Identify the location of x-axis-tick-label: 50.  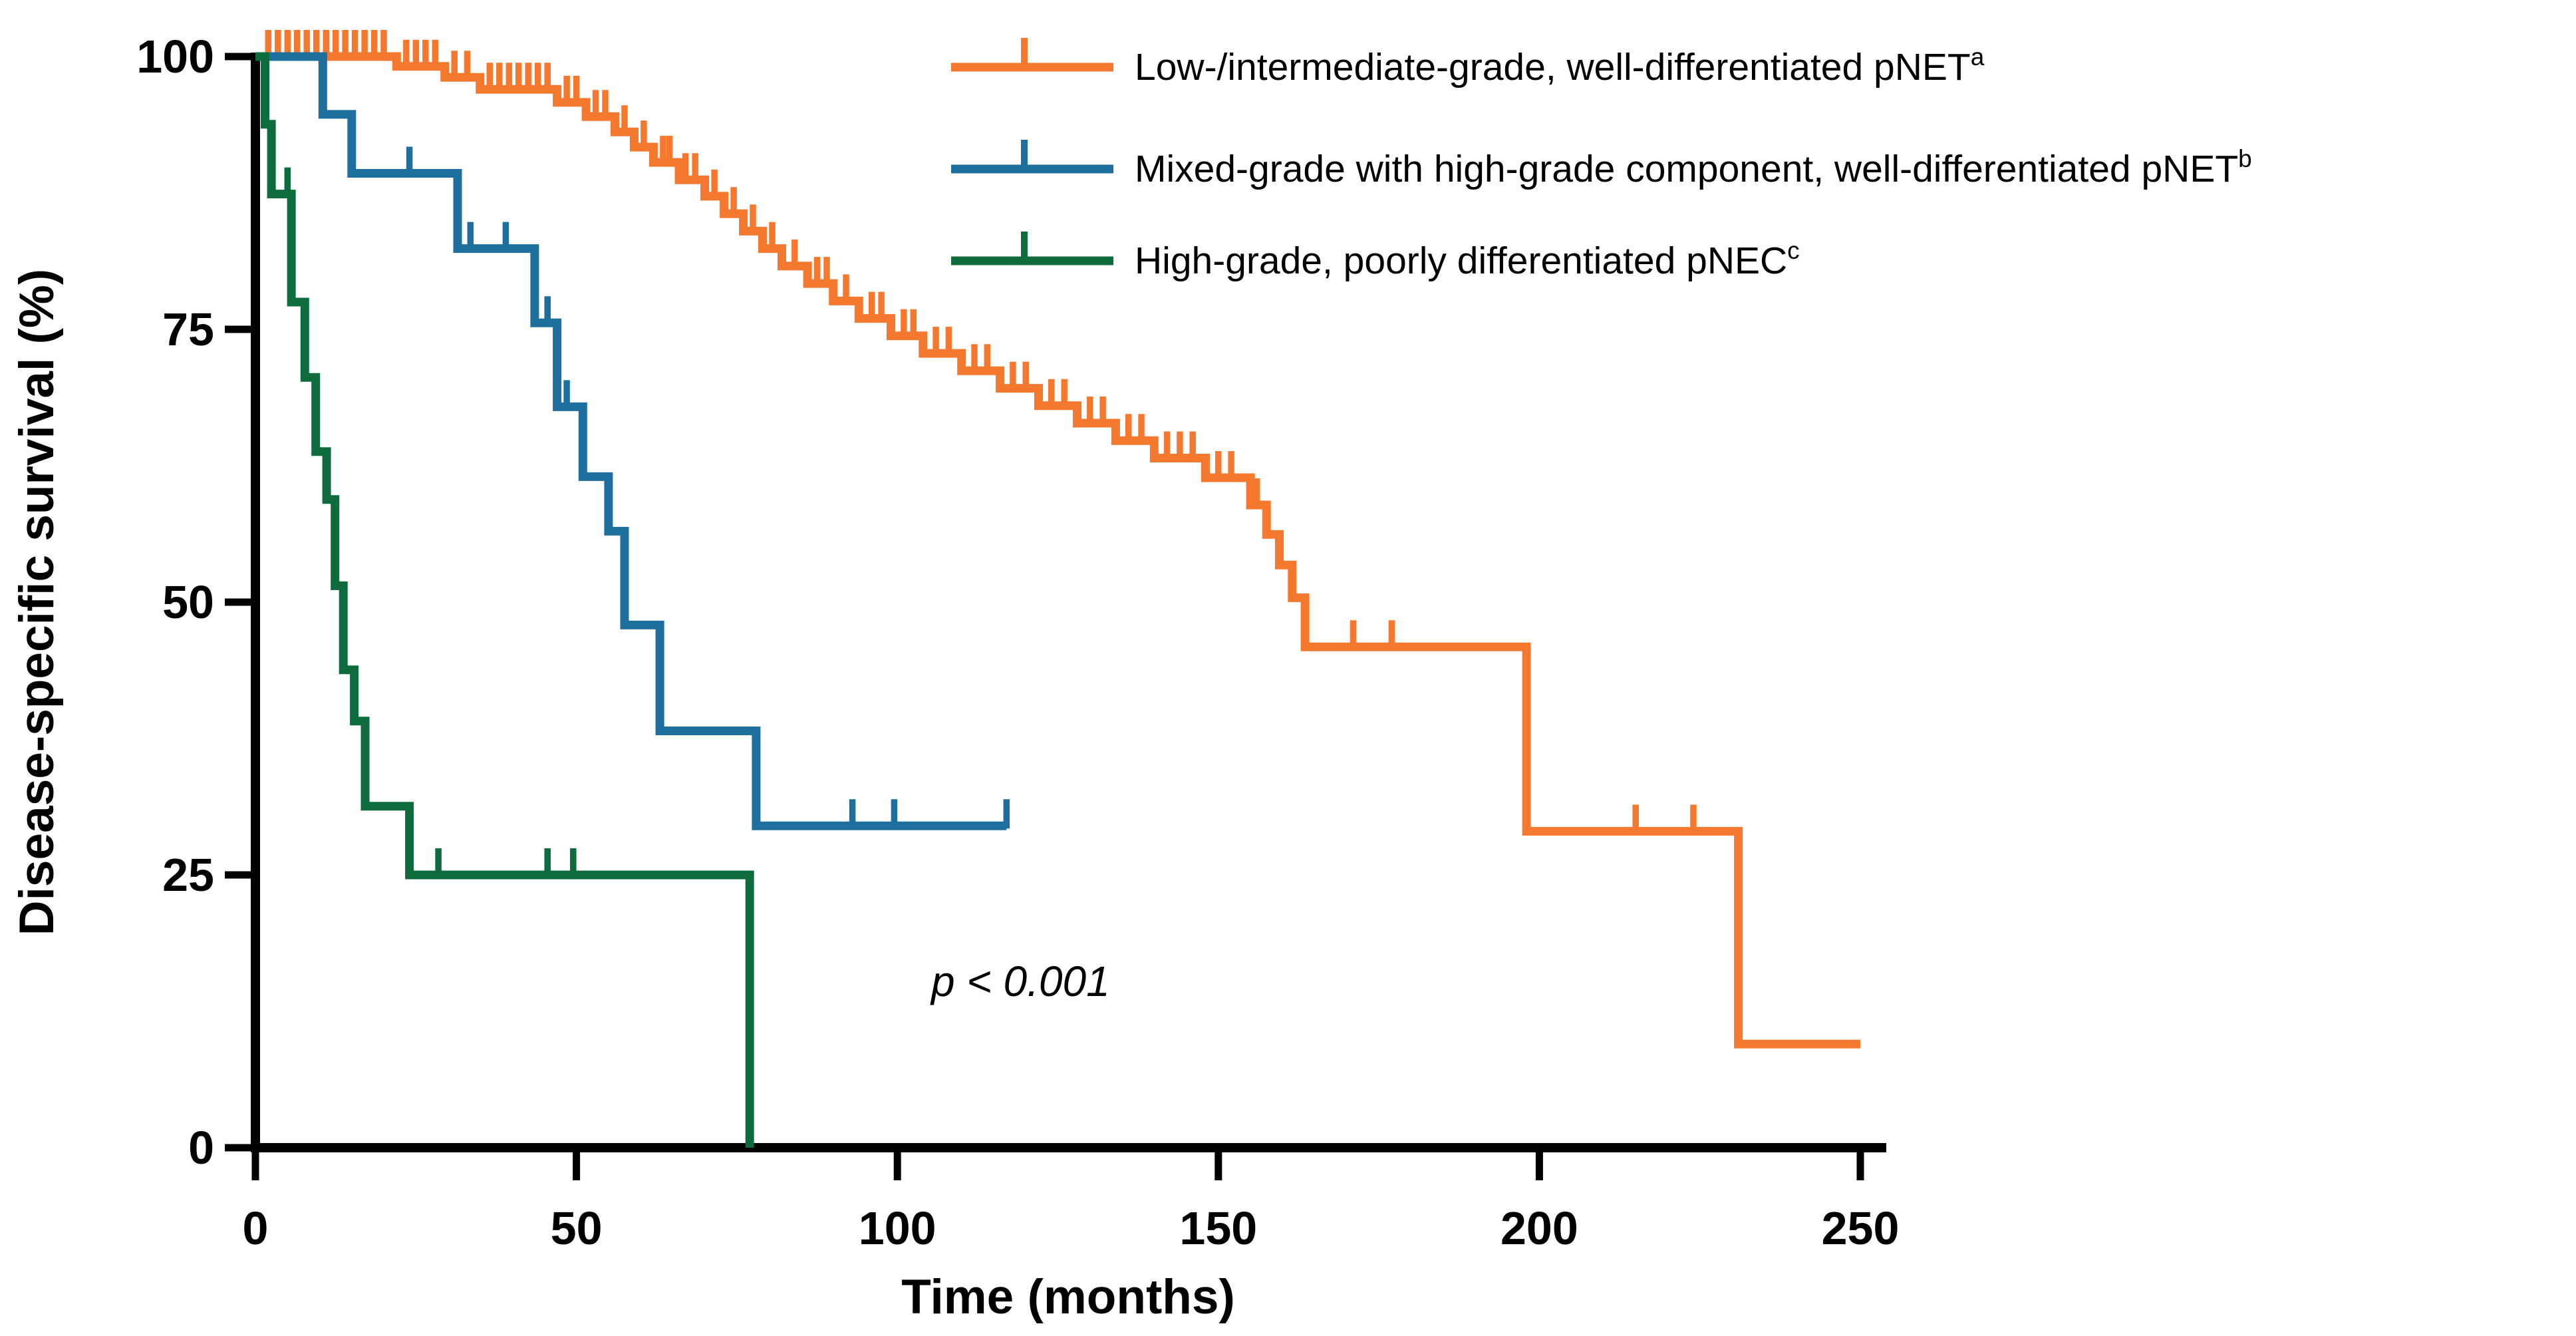
(577, 1228).